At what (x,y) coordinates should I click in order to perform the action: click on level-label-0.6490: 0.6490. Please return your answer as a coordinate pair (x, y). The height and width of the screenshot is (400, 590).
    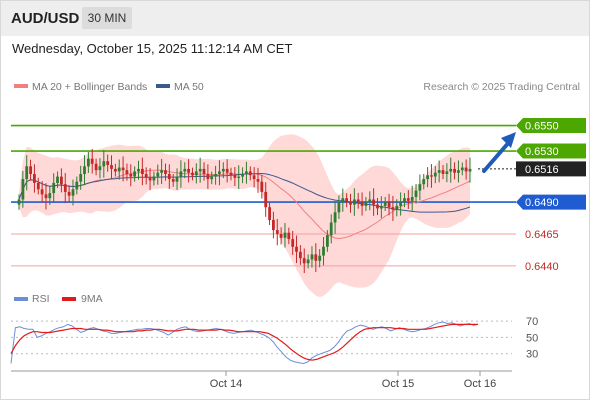
    Looking at the image, I should click on (551, 202).